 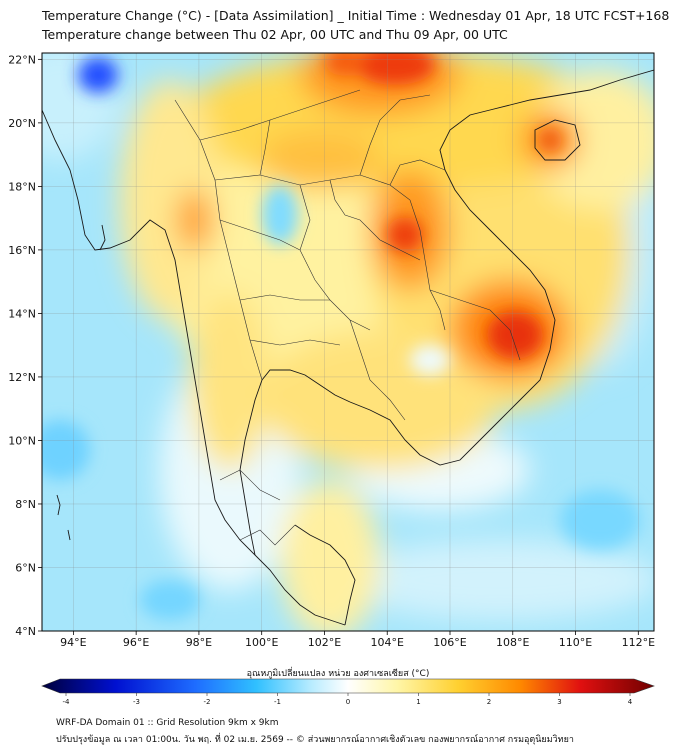 What do you see at coordinates (25, 631) in the screenshot?
I see `lat-tick-label: 4°N` at bounding box center [25, 631].